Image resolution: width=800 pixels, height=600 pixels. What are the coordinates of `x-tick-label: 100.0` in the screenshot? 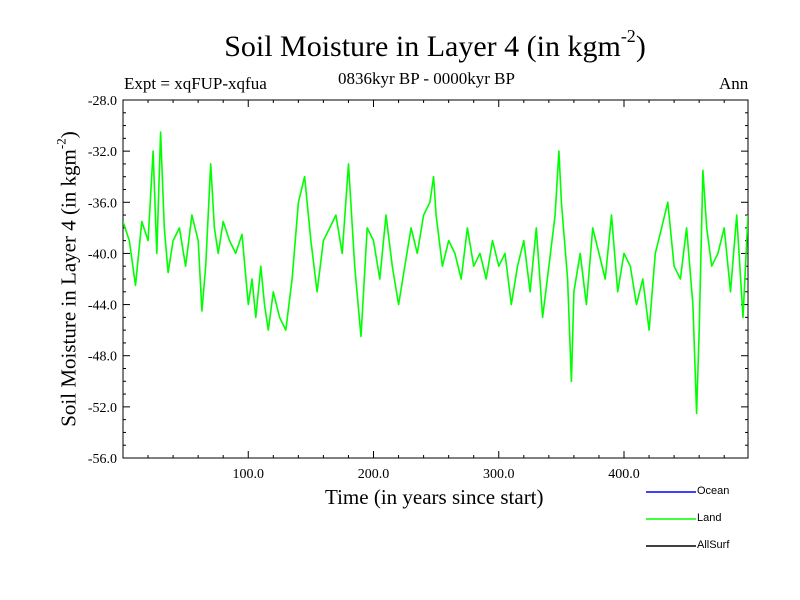 It's located at (249, 474).